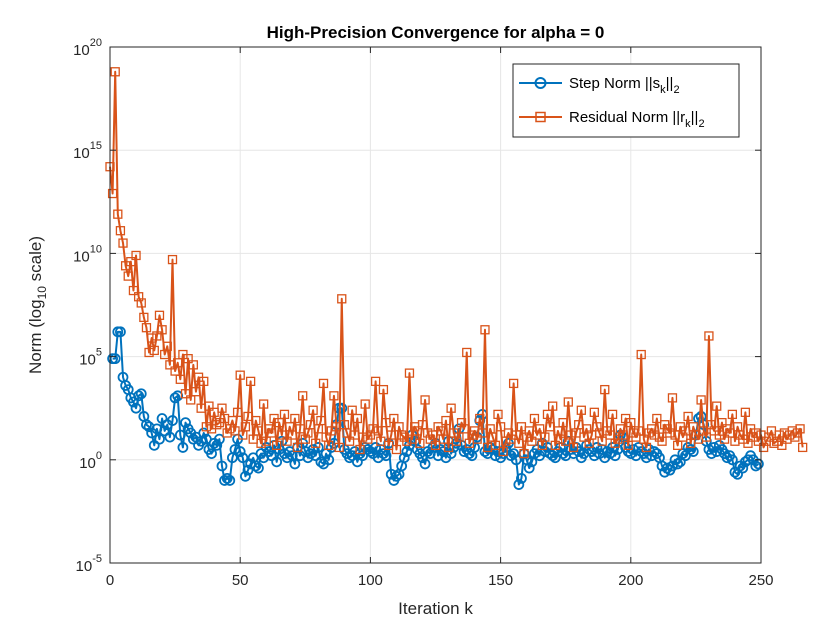  What do you see at coordinates (500, 580) in the screenshot?
I see `x-tick-label: 150` at bounding box center [500, 580].